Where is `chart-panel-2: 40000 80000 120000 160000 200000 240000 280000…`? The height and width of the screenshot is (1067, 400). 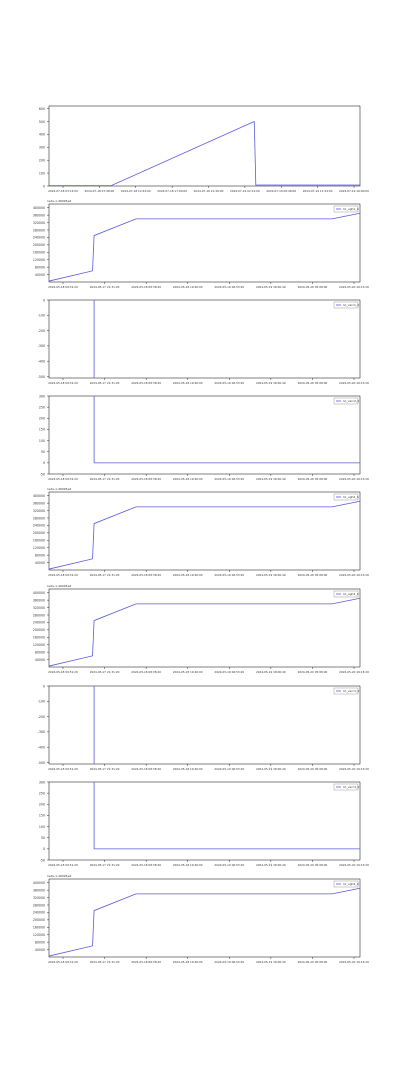 chart-panel-2: 40000 80000 120000 160000 200000 240000 280000… is located at coordinates (201, 244).